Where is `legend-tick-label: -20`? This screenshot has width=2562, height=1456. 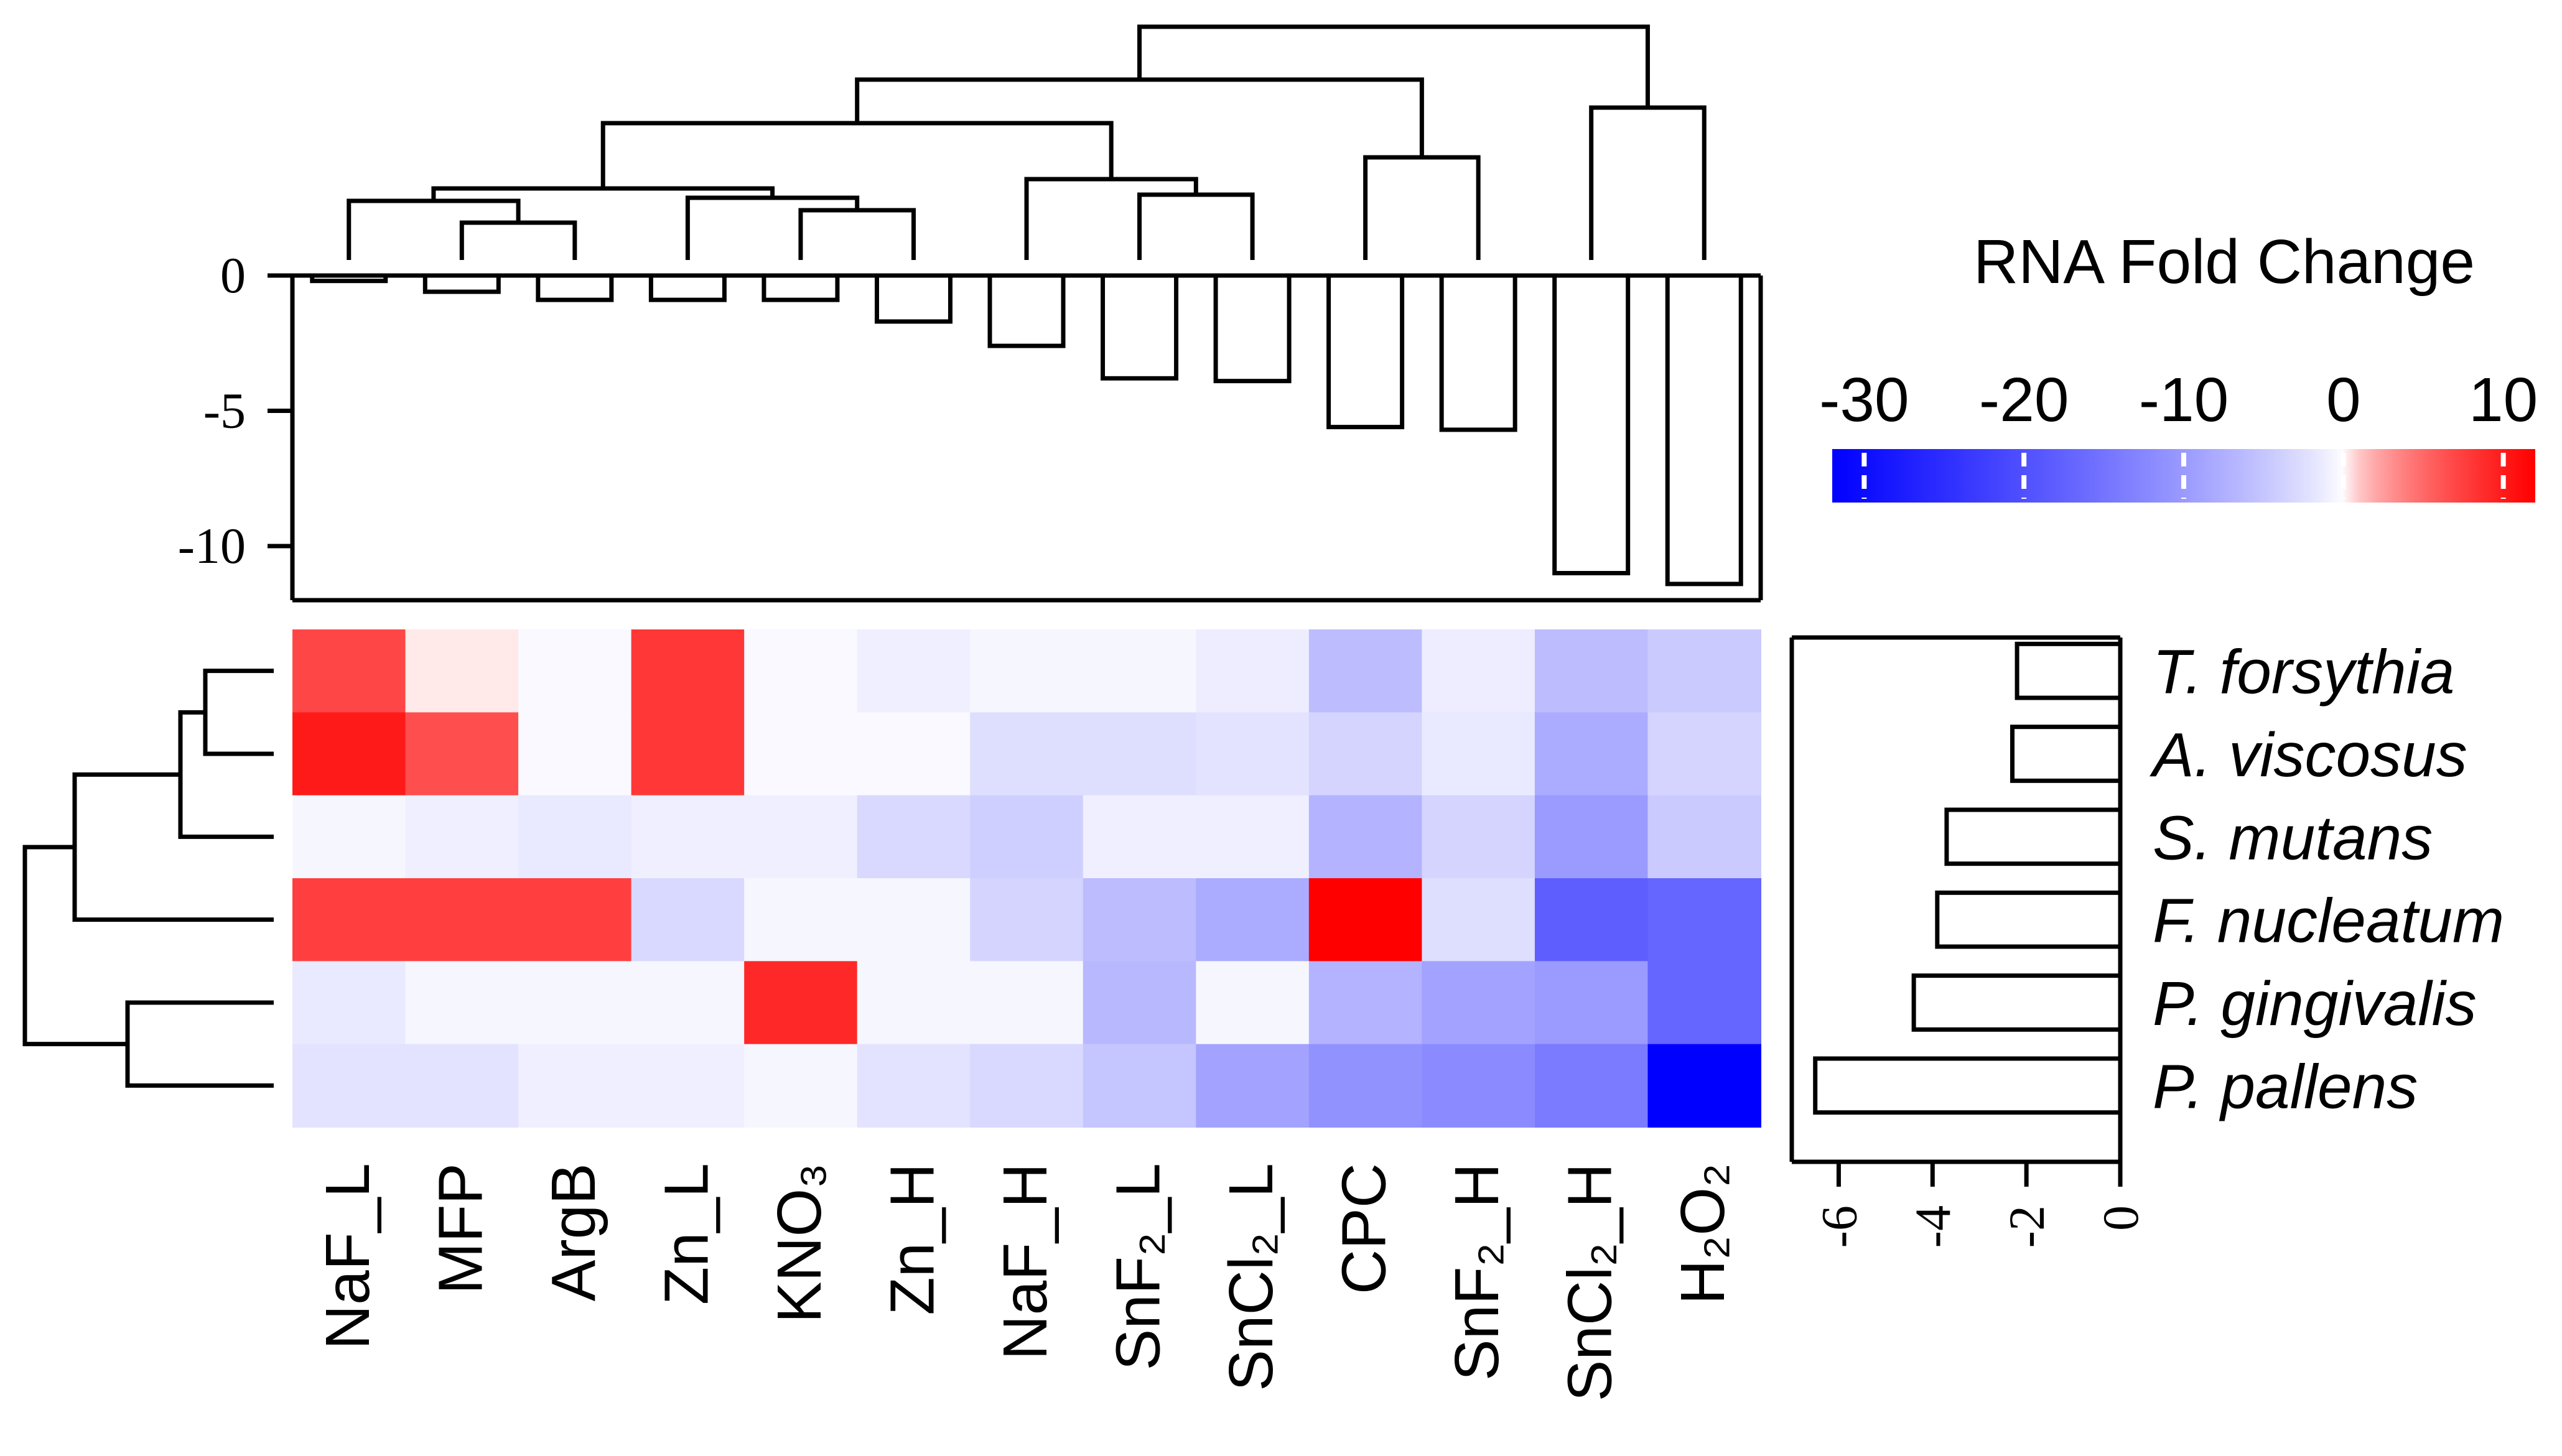 legend-tick-label: -20 is located at coordinates (2024, 400).